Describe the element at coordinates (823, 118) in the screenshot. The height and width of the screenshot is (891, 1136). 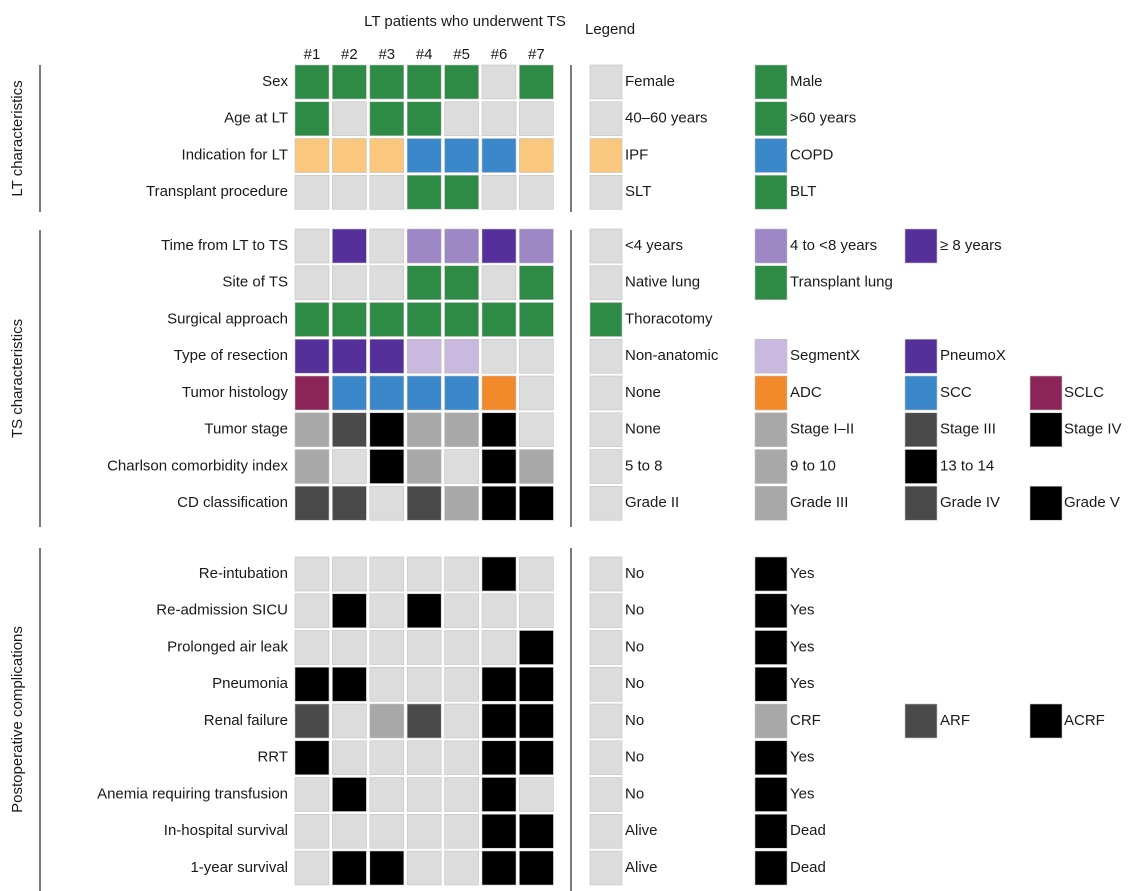
I see `legend-label: >60 years` at that location.